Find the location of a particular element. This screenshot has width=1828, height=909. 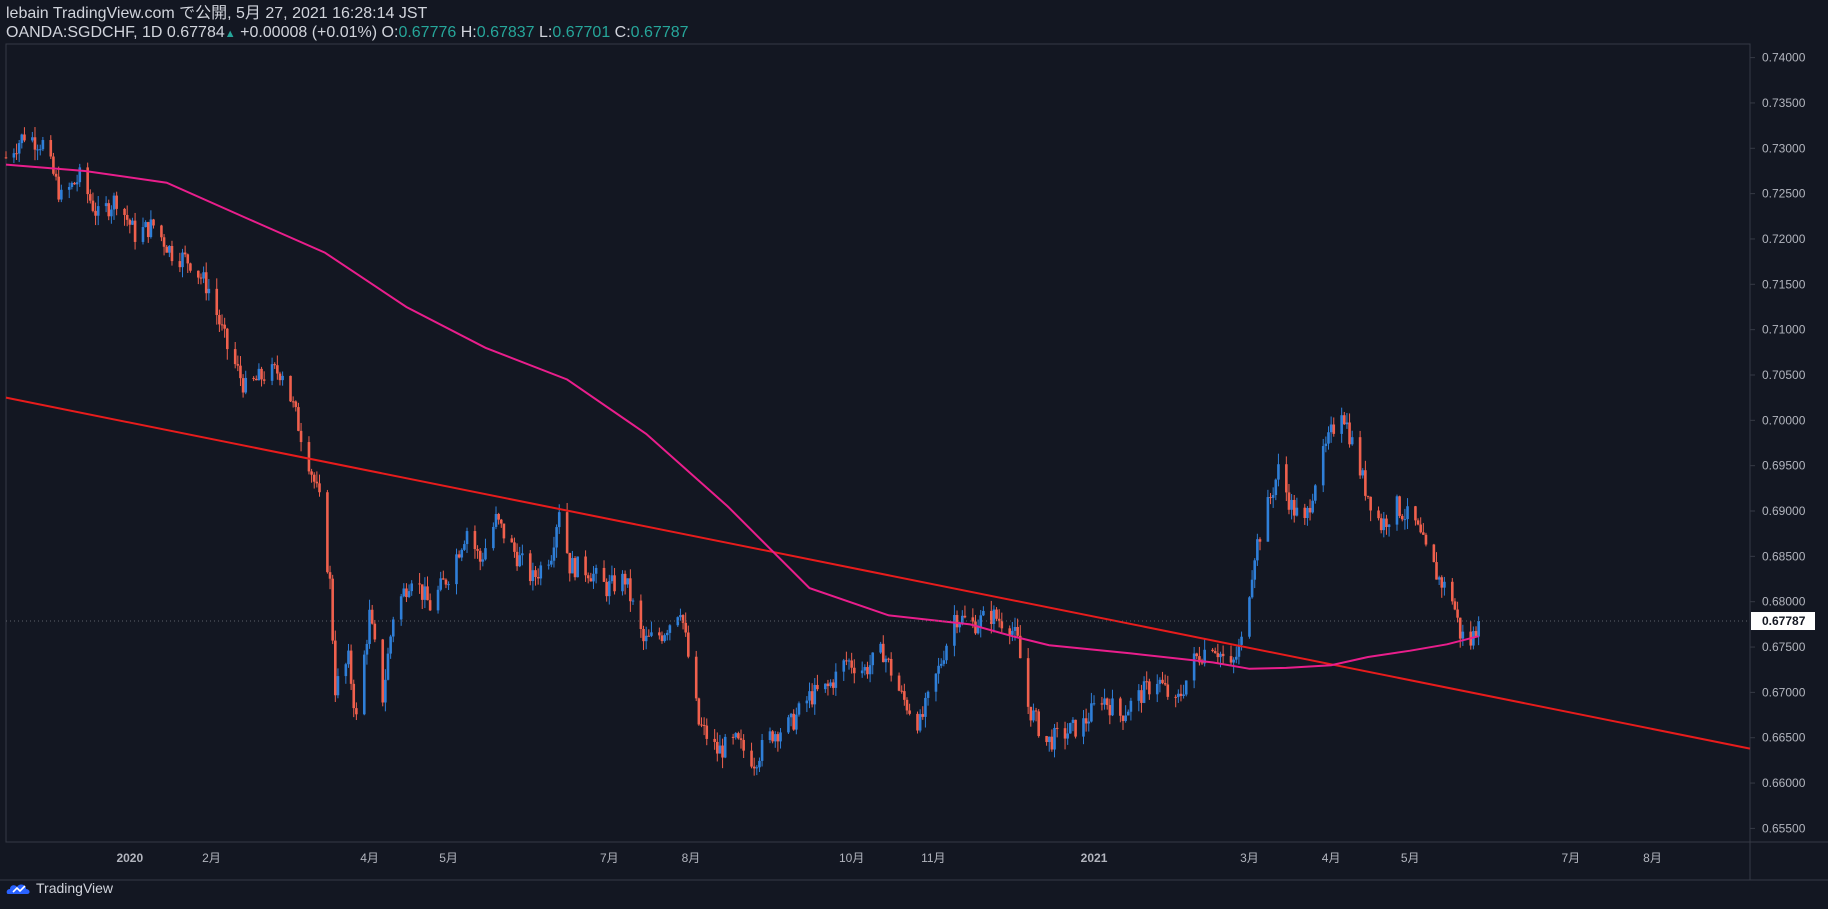

tradingview-logo: TradingView is located at coordinates (59, 888).